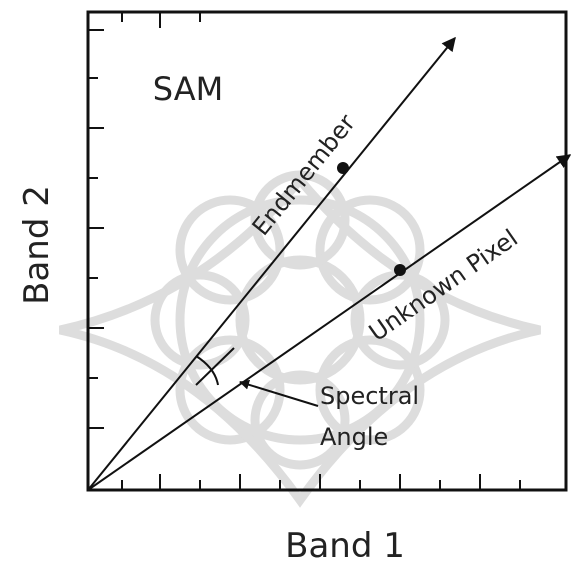  What do you see at coordinates (354, 437) in the screenshot?
I see `angle-label: Angle` at bounding box center [354, 437].